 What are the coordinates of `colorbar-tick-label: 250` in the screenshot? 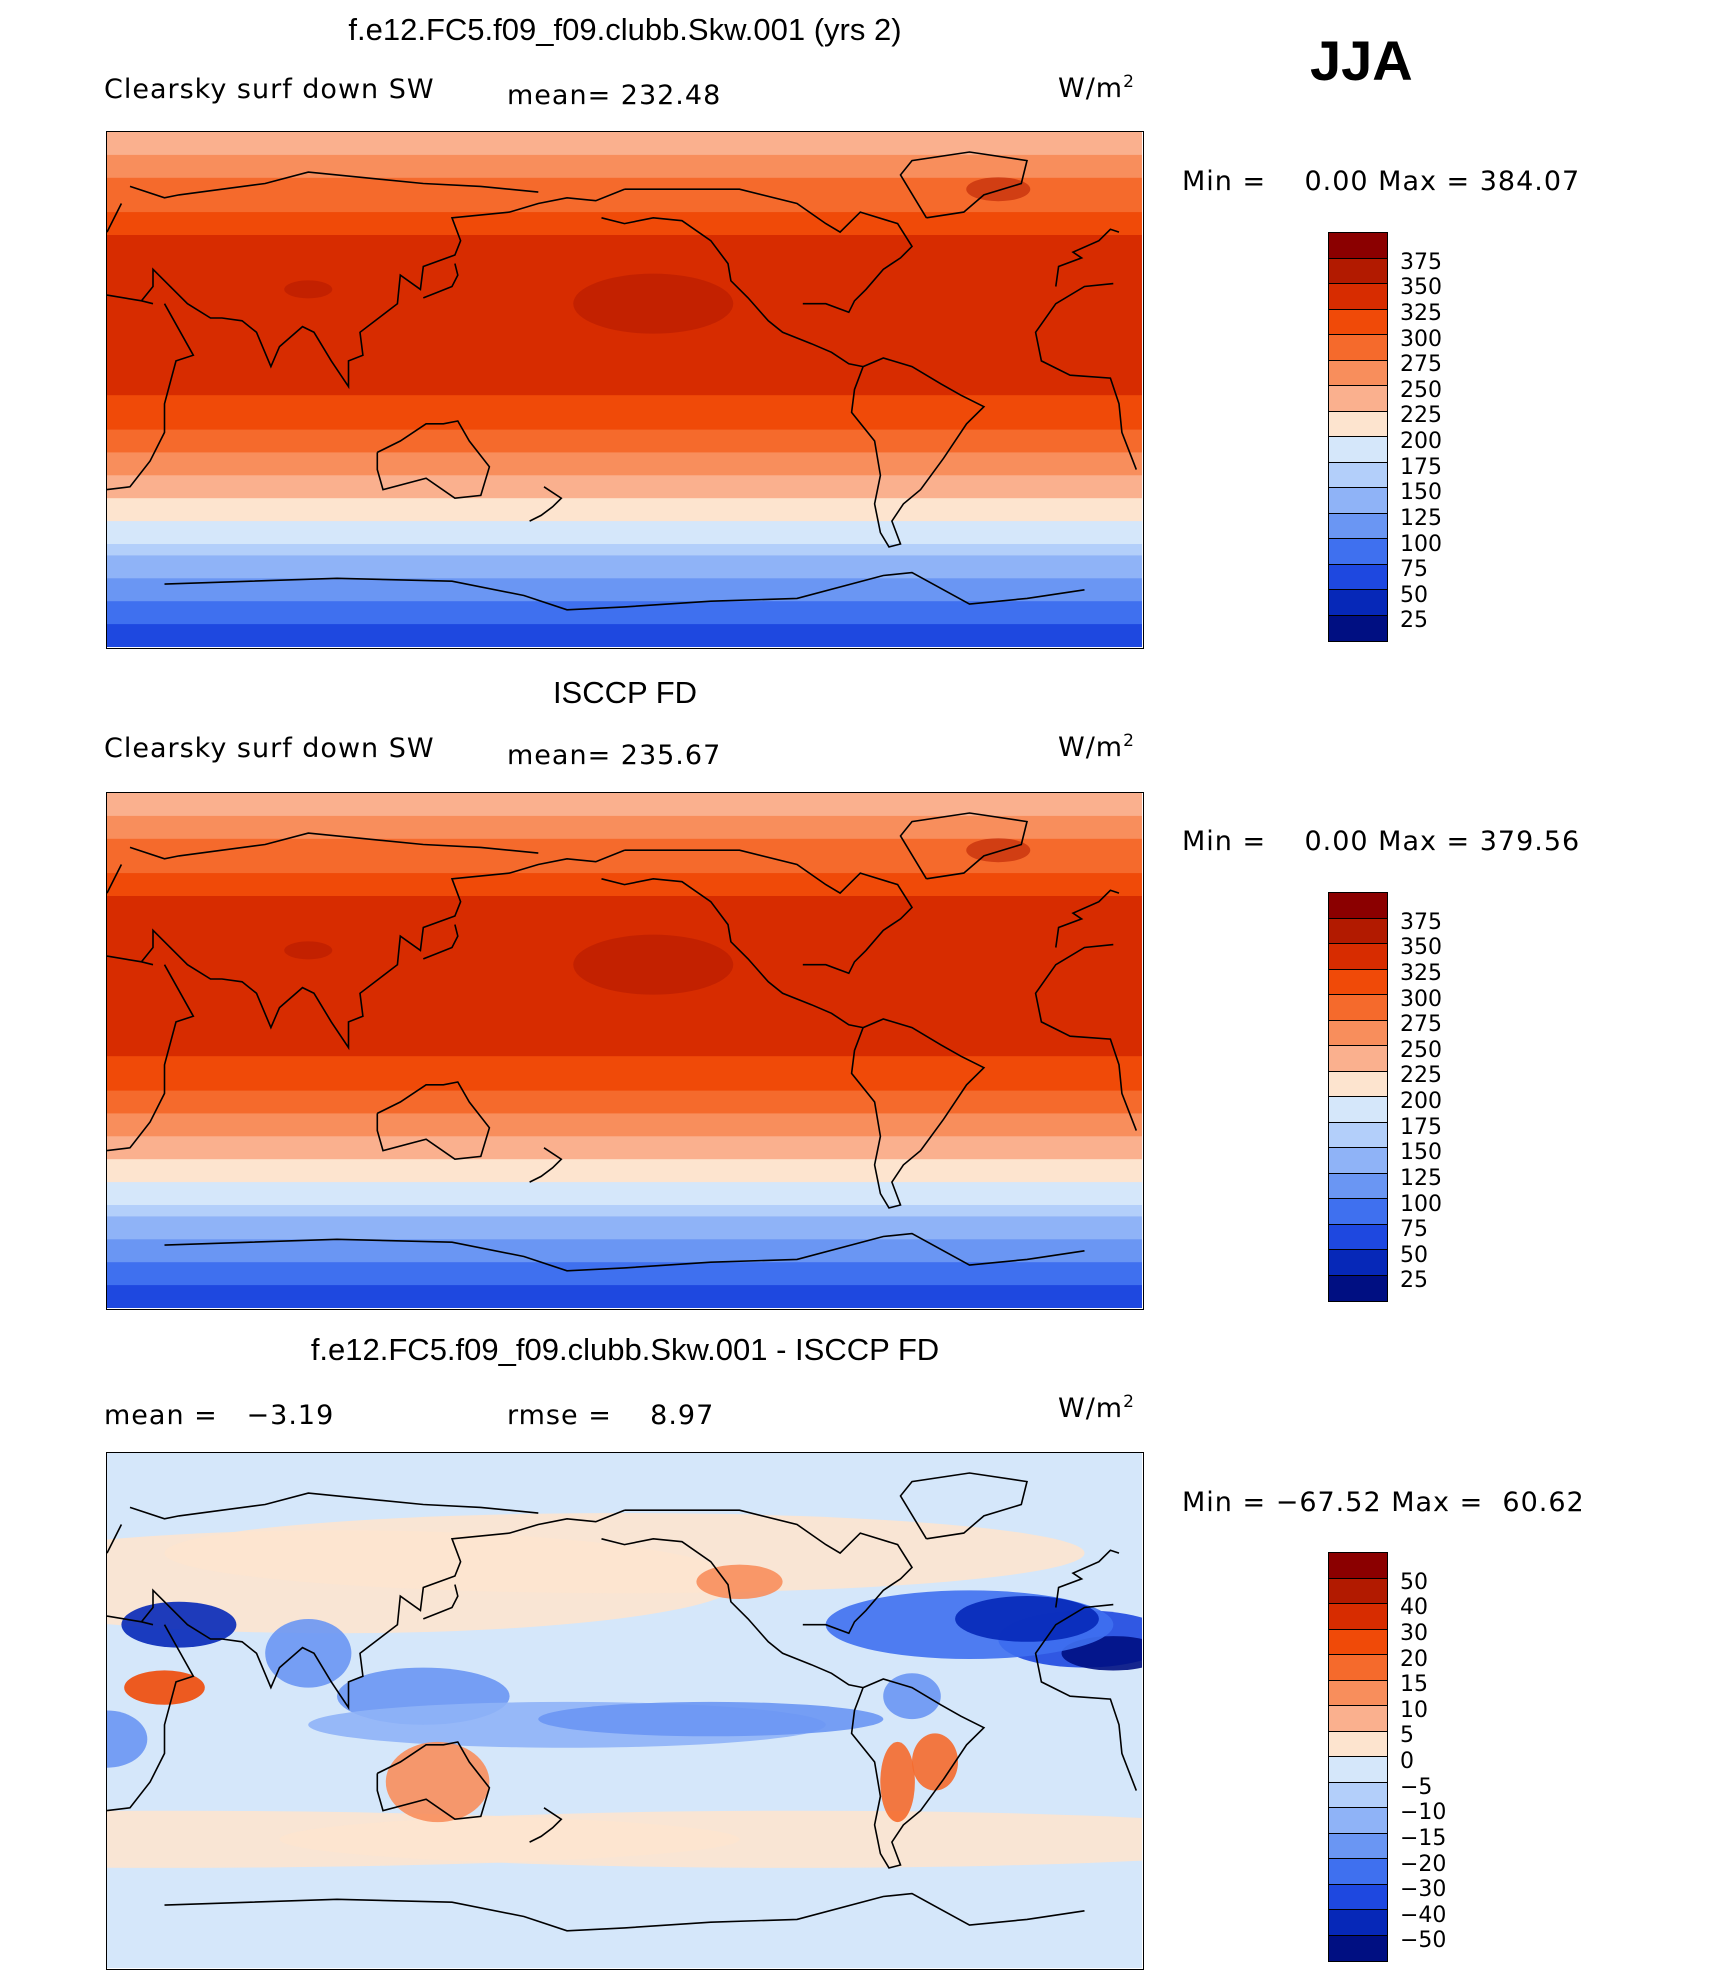 It's located at (1421, 390).